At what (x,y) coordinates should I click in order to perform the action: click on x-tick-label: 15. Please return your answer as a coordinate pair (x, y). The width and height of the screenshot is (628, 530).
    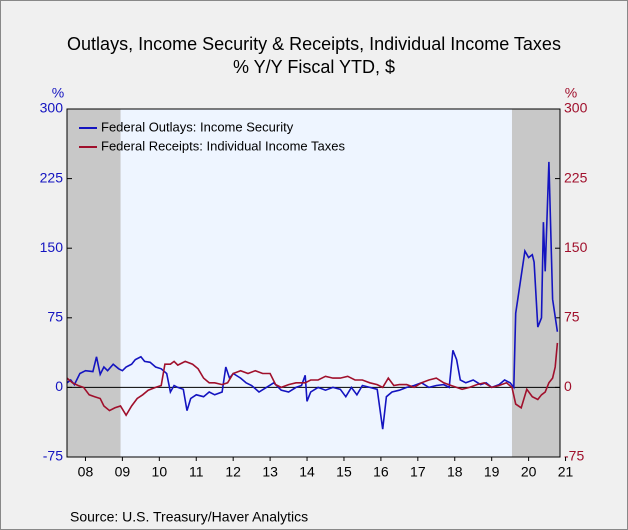
    Looking at the image, I should click on (344, 472).